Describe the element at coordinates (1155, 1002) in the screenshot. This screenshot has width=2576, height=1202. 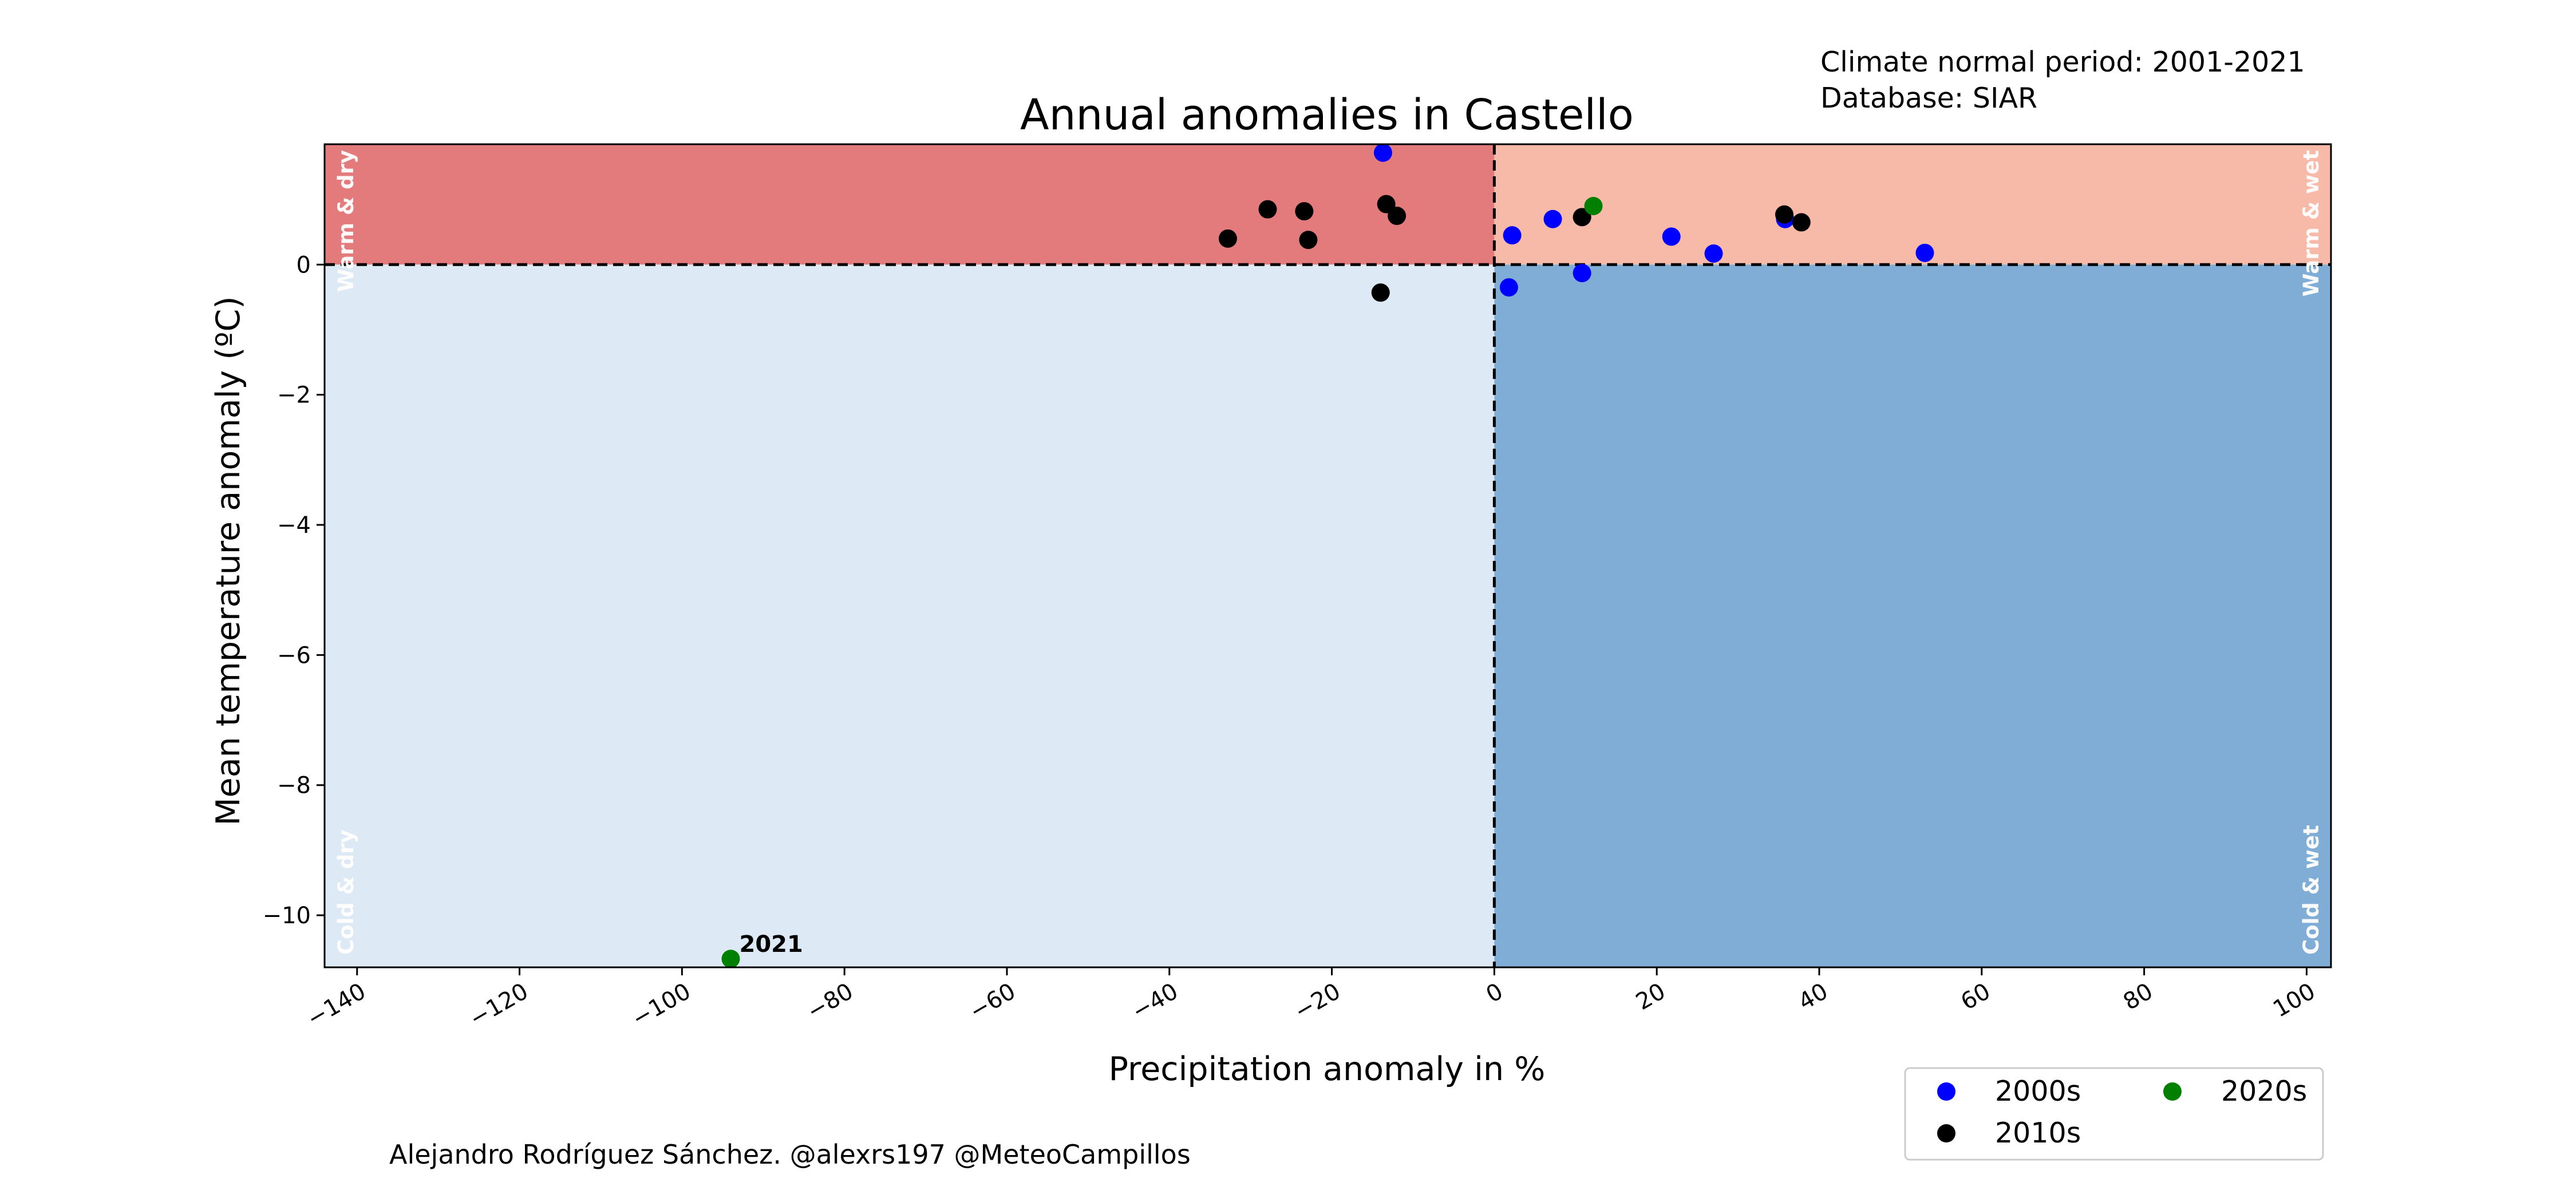
I see `x-tick-label: −40` at that location.